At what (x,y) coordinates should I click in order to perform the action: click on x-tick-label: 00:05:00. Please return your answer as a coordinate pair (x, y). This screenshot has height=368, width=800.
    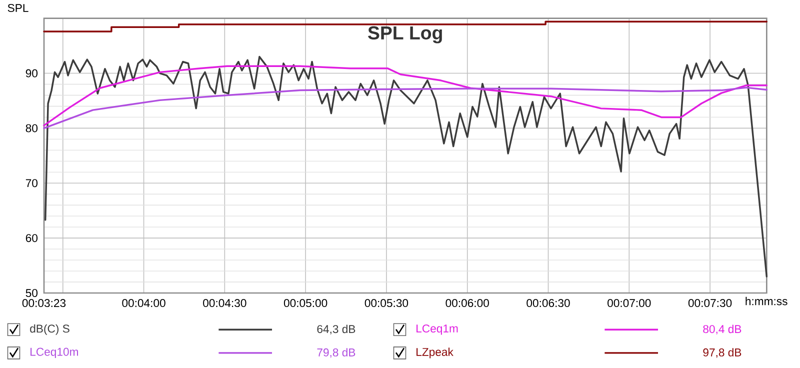
    Looking at the image, I should click on (306, 303).